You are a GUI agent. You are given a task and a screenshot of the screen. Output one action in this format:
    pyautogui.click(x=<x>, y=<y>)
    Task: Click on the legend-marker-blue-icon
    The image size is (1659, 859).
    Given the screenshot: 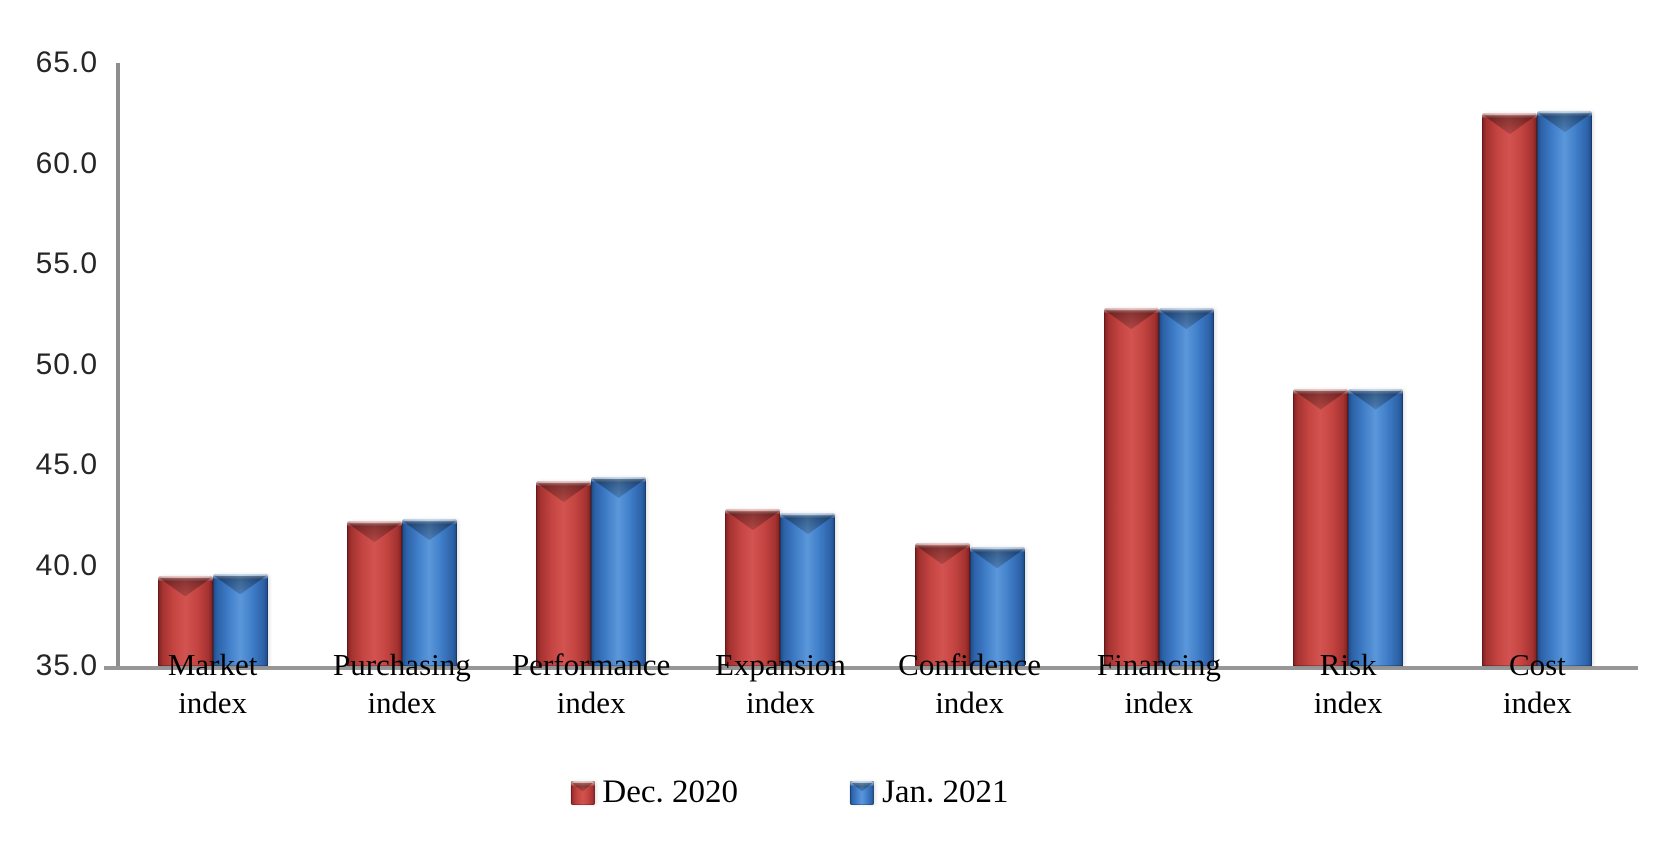 What is the action you would take?
    pyautogui.click(x=862, y=792)
    